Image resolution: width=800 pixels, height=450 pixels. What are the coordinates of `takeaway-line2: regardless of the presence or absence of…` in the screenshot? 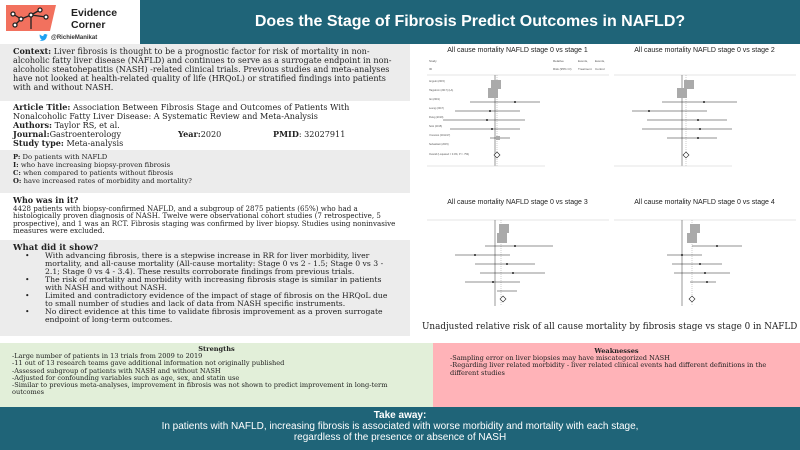 It's located at (400, 437).